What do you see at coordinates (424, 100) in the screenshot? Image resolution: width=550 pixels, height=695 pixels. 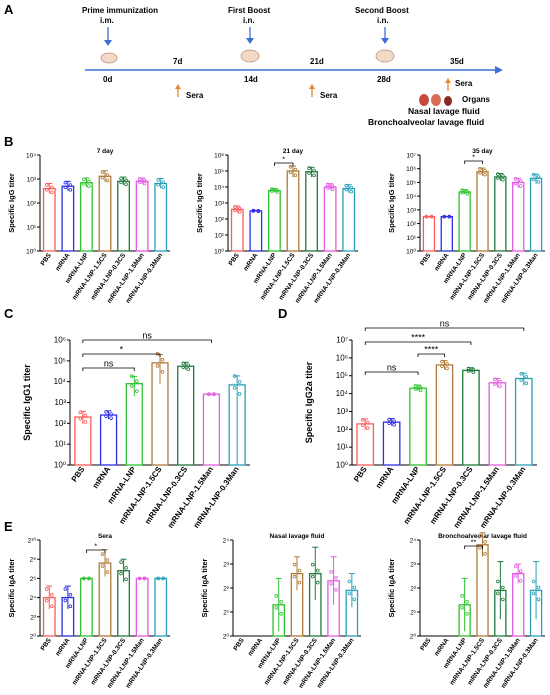 I see `organ-icon-lung` at bounding box center [424, 100].